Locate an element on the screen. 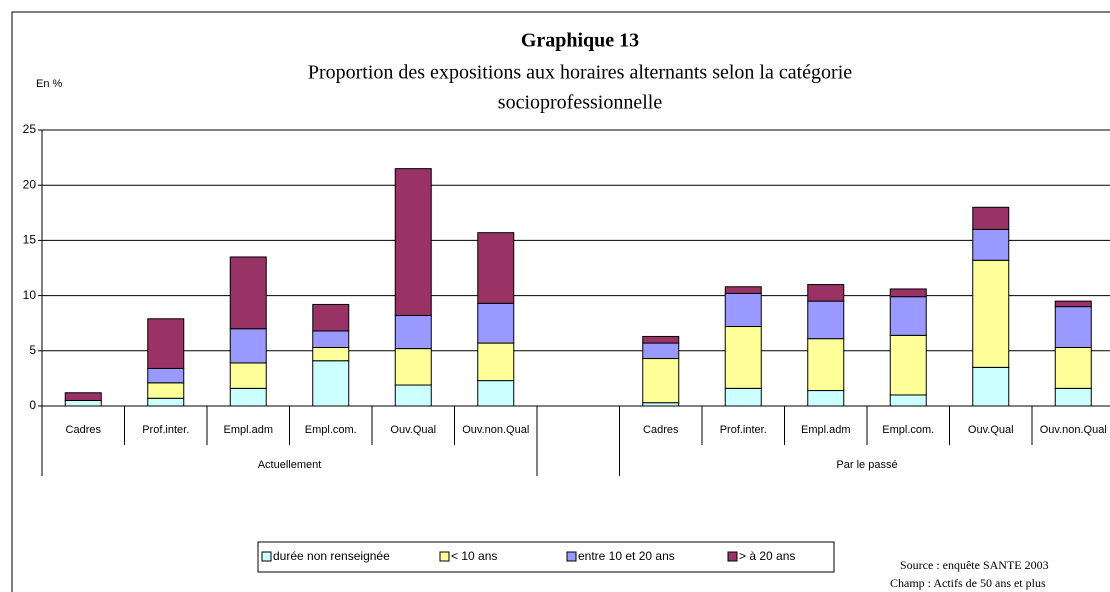 The height and width of the screenshot is (592, 1110). legend-label: < 10 ans is located at coordinates (474, 556).